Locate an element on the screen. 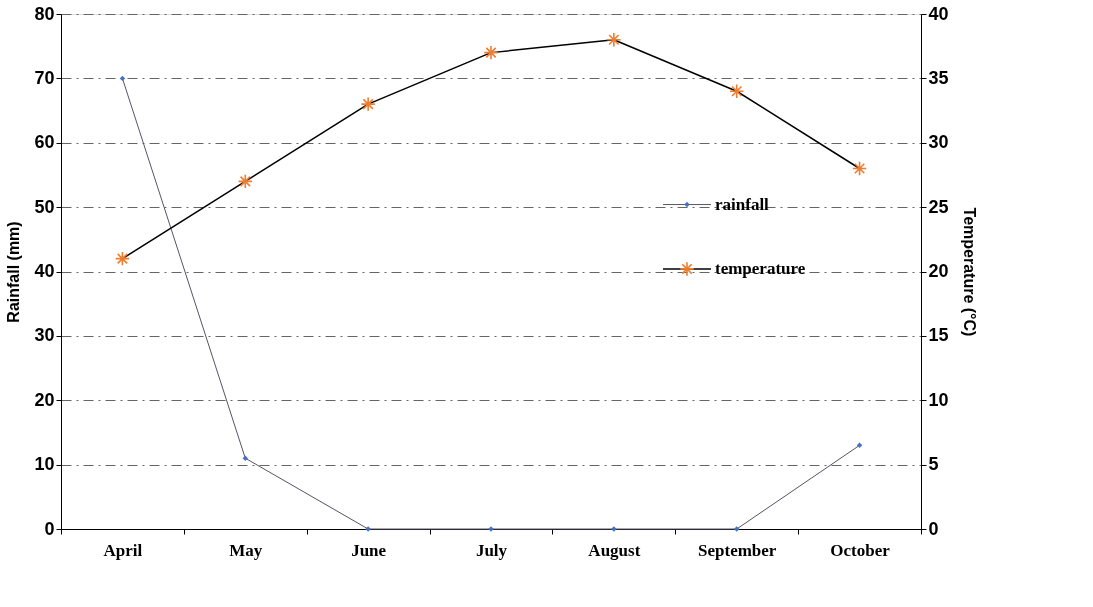 The image size is (1093, 607). y2-tick-label: 35 is located at coordinates (938, 77).